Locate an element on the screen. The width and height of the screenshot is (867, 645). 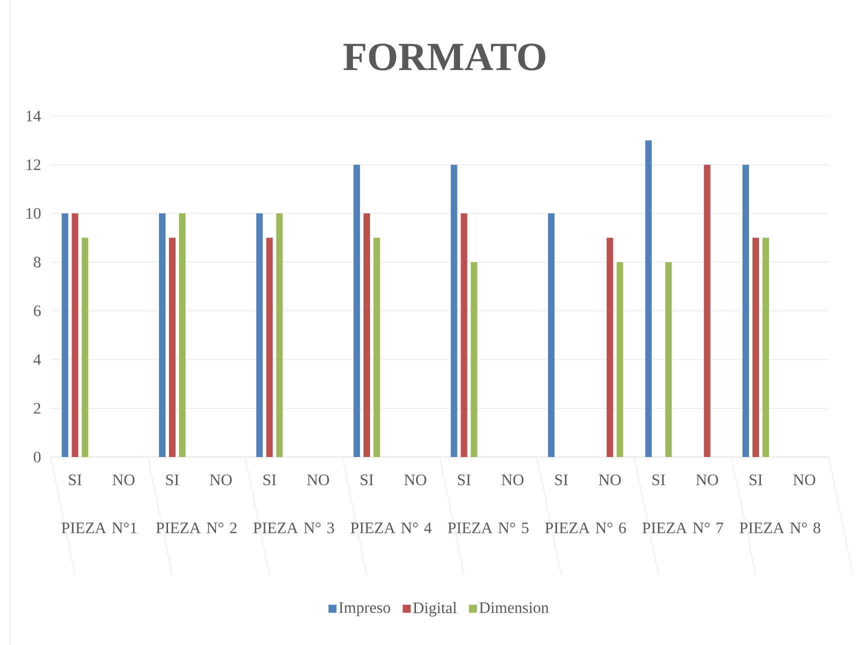
chart-title: FORMATO is located at coordinates (444, 57).